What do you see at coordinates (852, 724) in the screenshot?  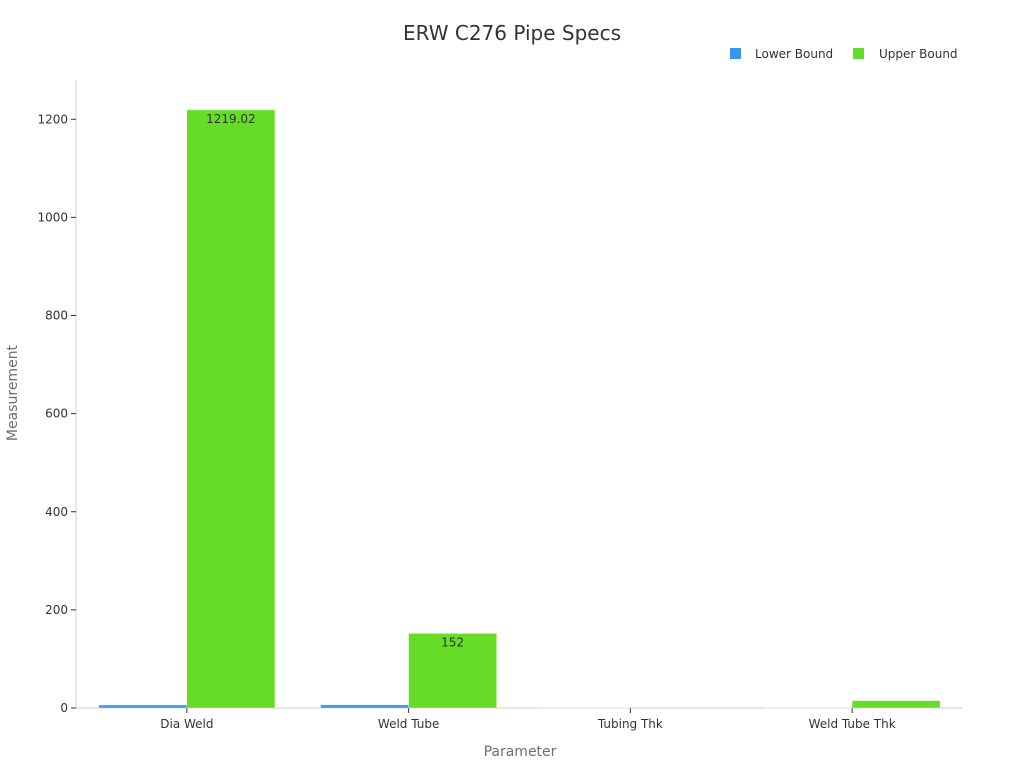 I see `x-tick-label: Weld Tube Thk` at bounding box center [852, 724].